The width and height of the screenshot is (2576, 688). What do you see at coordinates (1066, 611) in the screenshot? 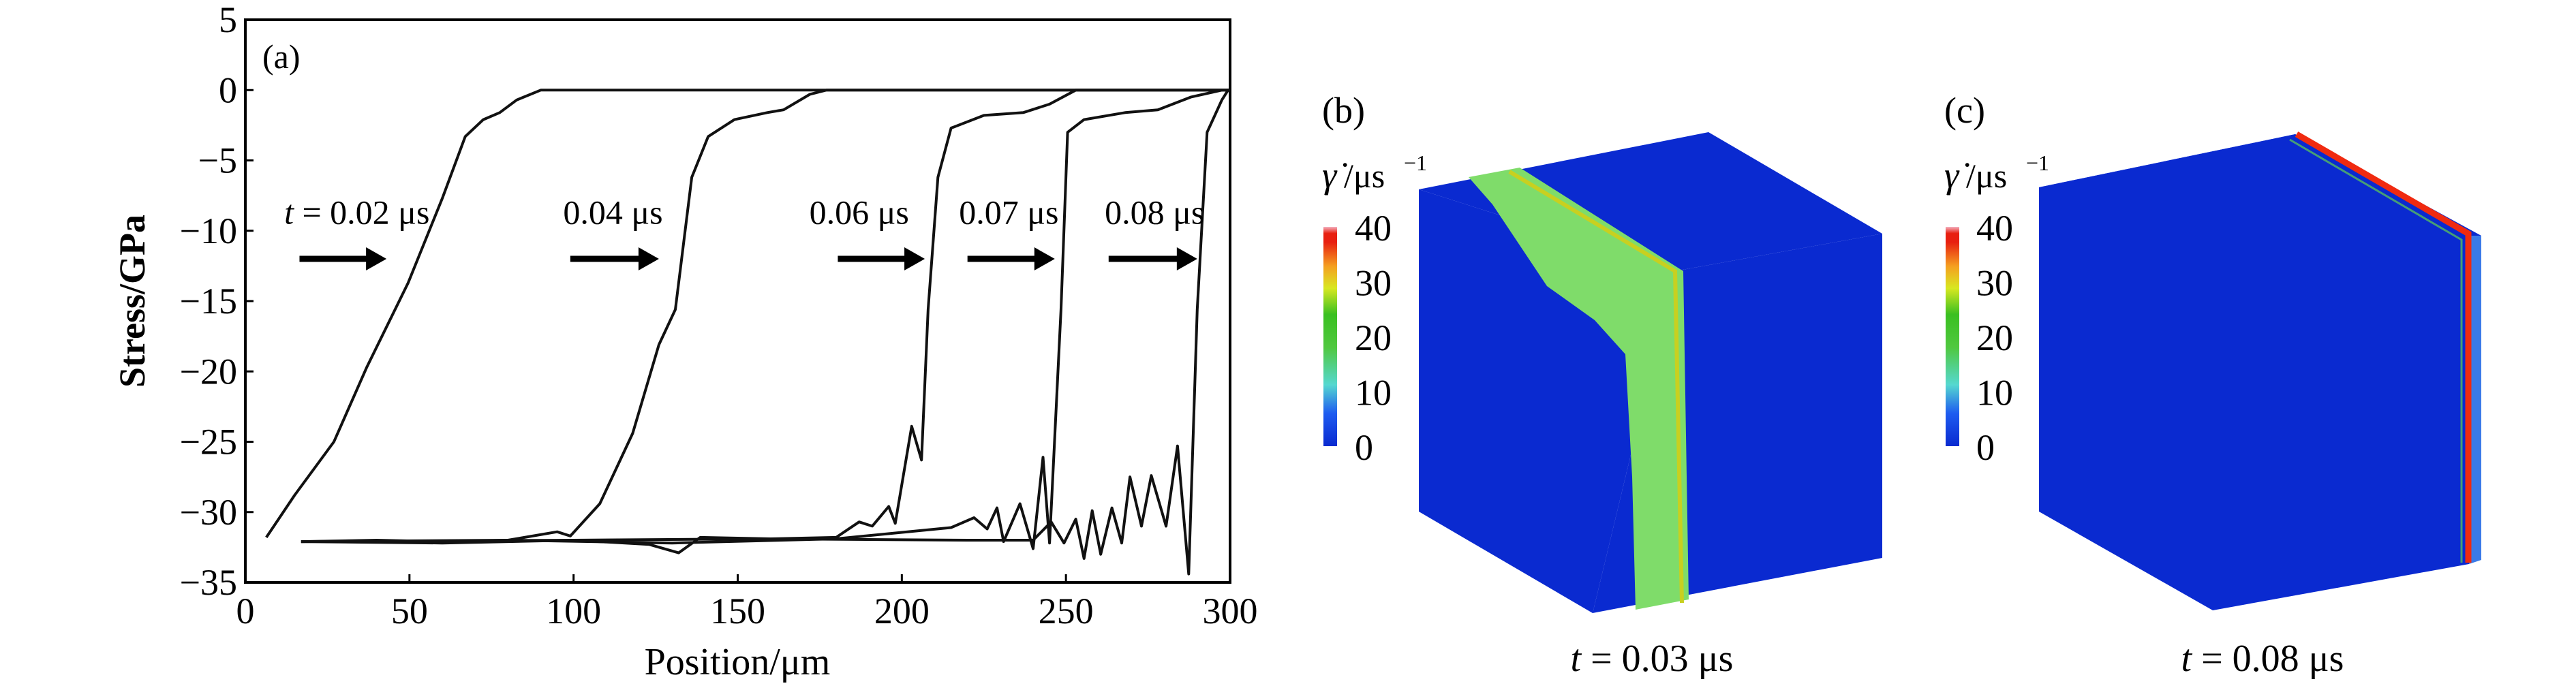
I see `x-tick-label: 250` at bounding box center [1066, 611].